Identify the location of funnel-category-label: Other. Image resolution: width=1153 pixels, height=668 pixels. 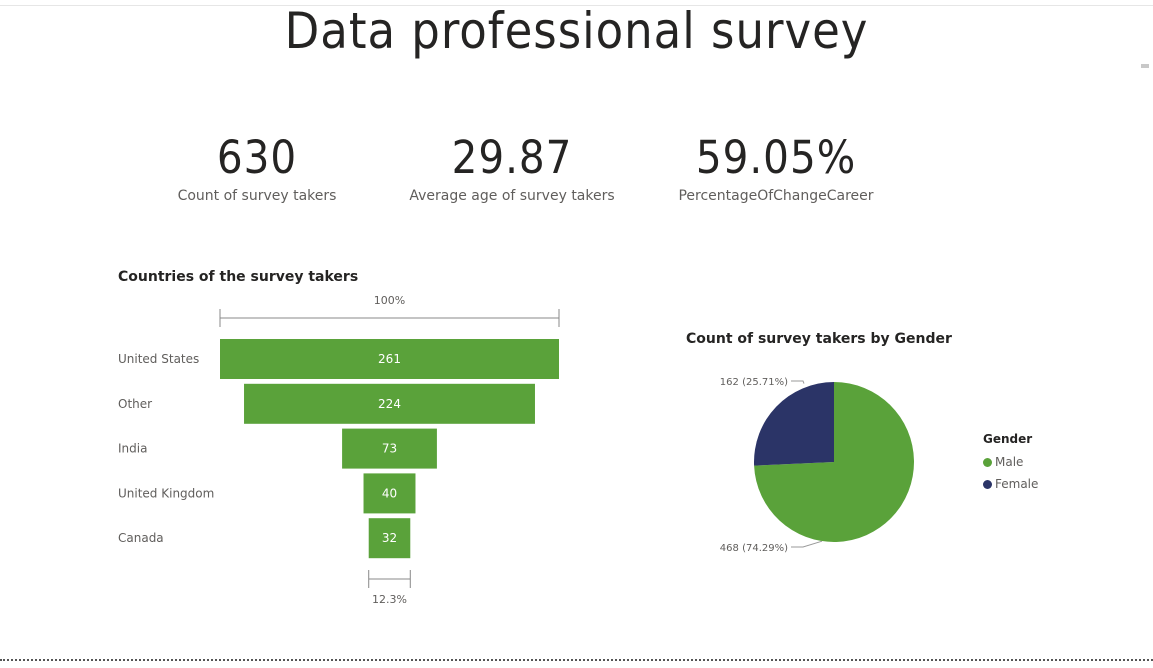
(135, 404).